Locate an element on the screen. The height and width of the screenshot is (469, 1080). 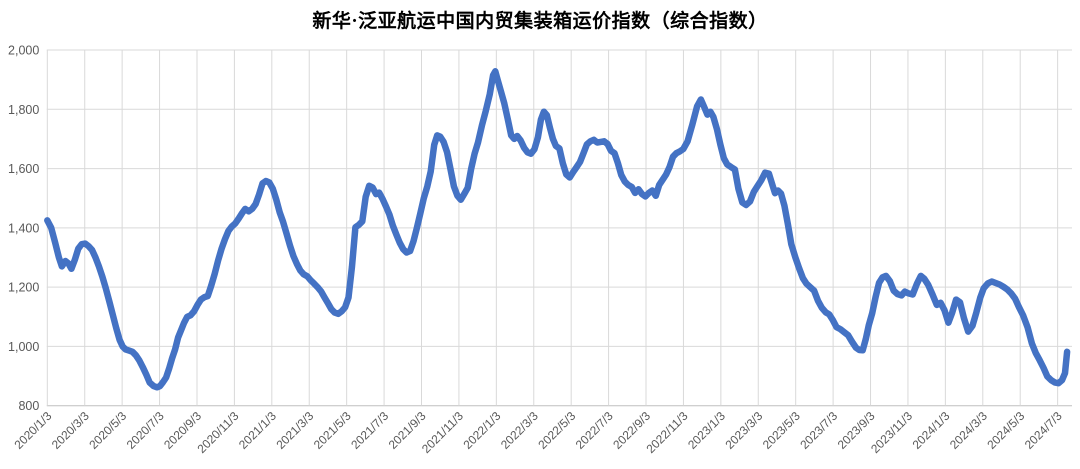
x-tick-label: 2020/3/3 is located at coordinates (70, 430).